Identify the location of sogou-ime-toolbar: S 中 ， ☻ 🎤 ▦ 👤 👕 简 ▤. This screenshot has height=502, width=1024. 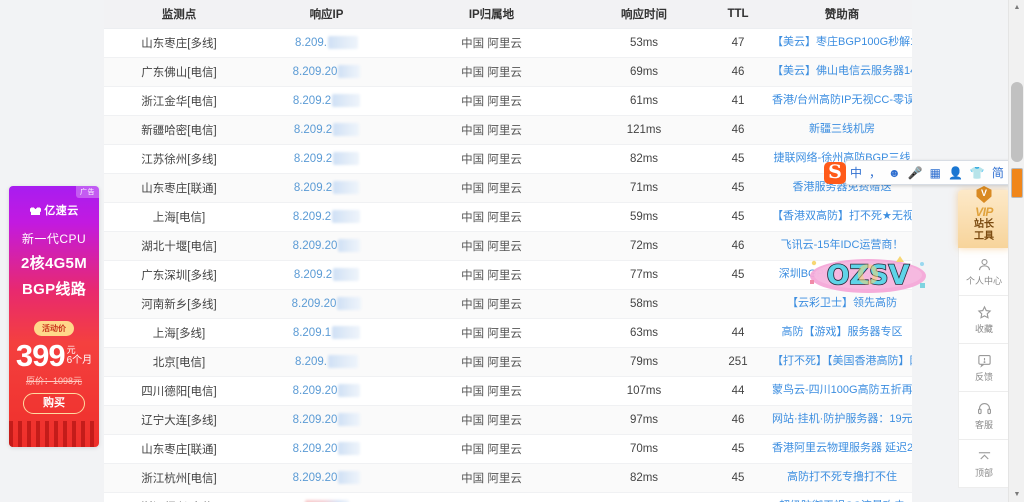
(924, 172).